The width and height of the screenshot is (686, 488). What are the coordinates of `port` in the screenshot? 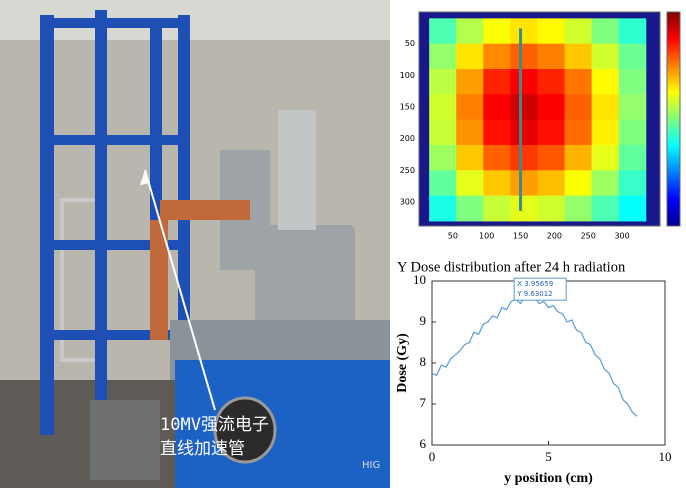 It's located at (245, 430).